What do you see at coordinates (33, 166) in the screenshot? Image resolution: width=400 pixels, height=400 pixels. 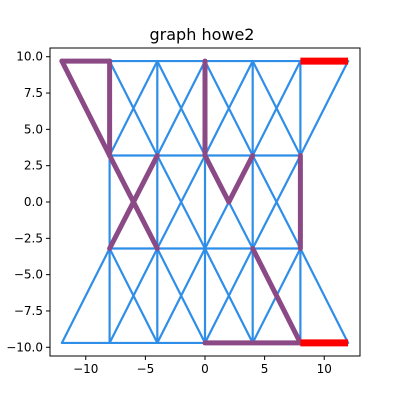 I see `y-tick-label: 2.5` at bounding box center [33, 166].